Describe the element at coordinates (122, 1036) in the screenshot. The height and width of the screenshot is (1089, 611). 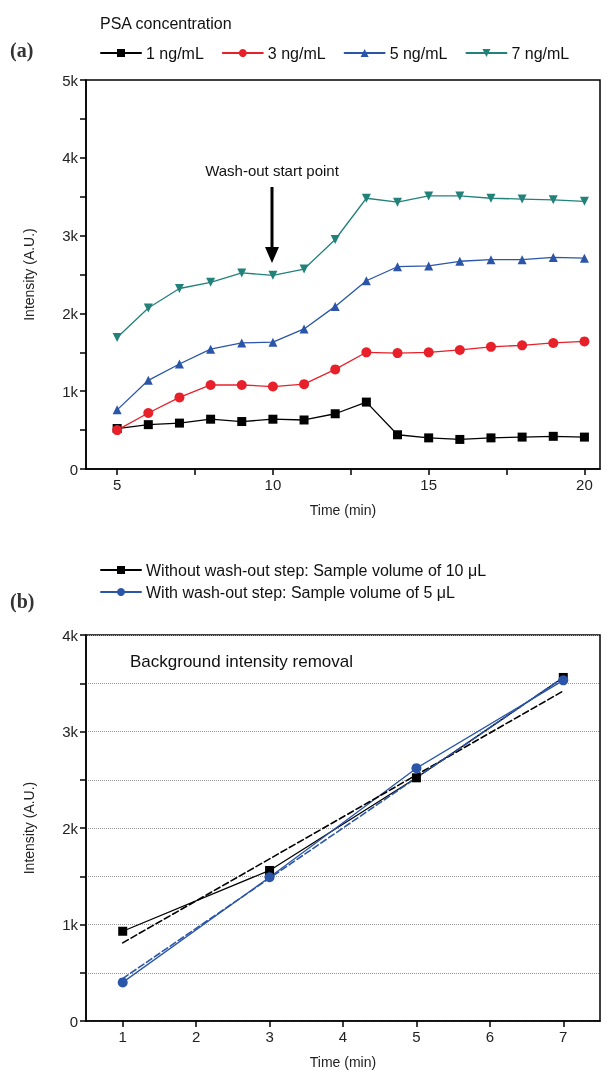
I see `x-tick-label: 1` at that location.